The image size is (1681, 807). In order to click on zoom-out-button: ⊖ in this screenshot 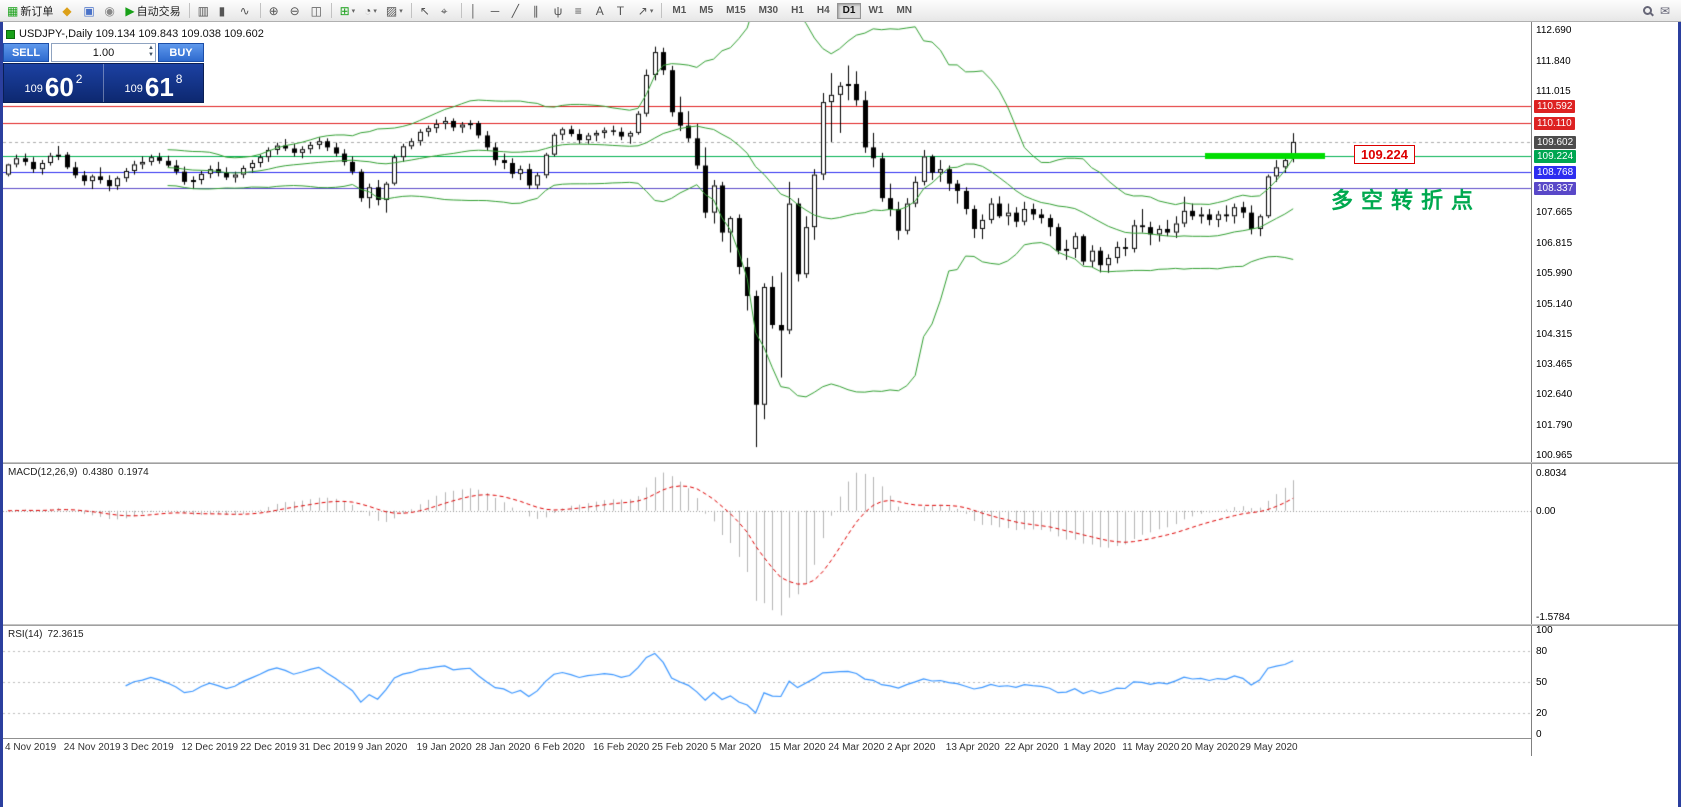, I will do `click(296, 11)`.